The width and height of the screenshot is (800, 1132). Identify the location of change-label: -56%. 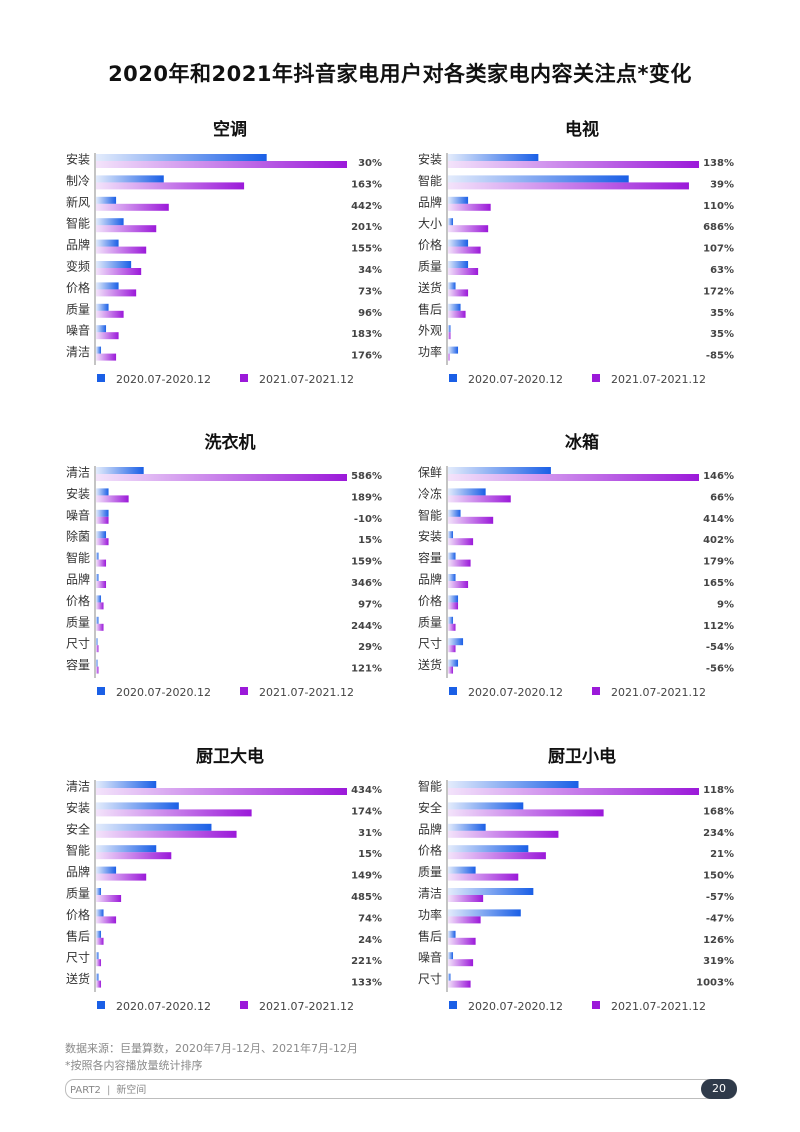
(720, 669).